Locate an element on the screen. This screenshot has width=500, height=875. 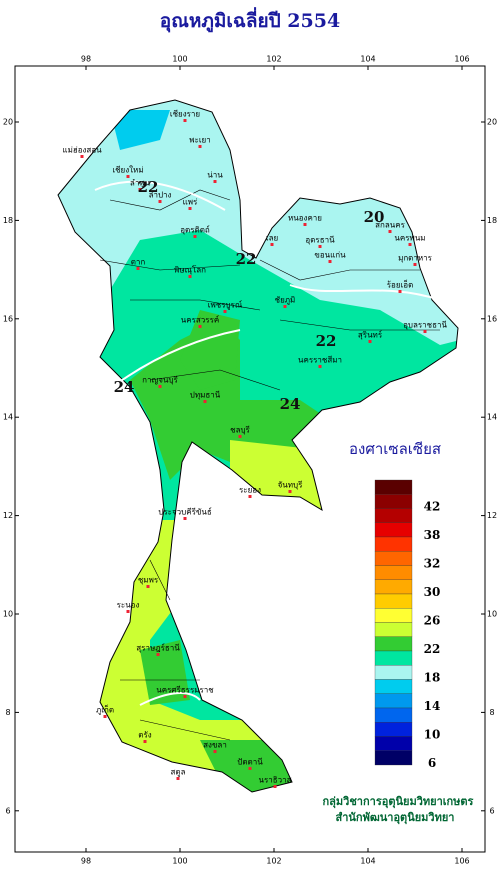
place-label: ปทุมธานี is located at coordinates (205, 395).